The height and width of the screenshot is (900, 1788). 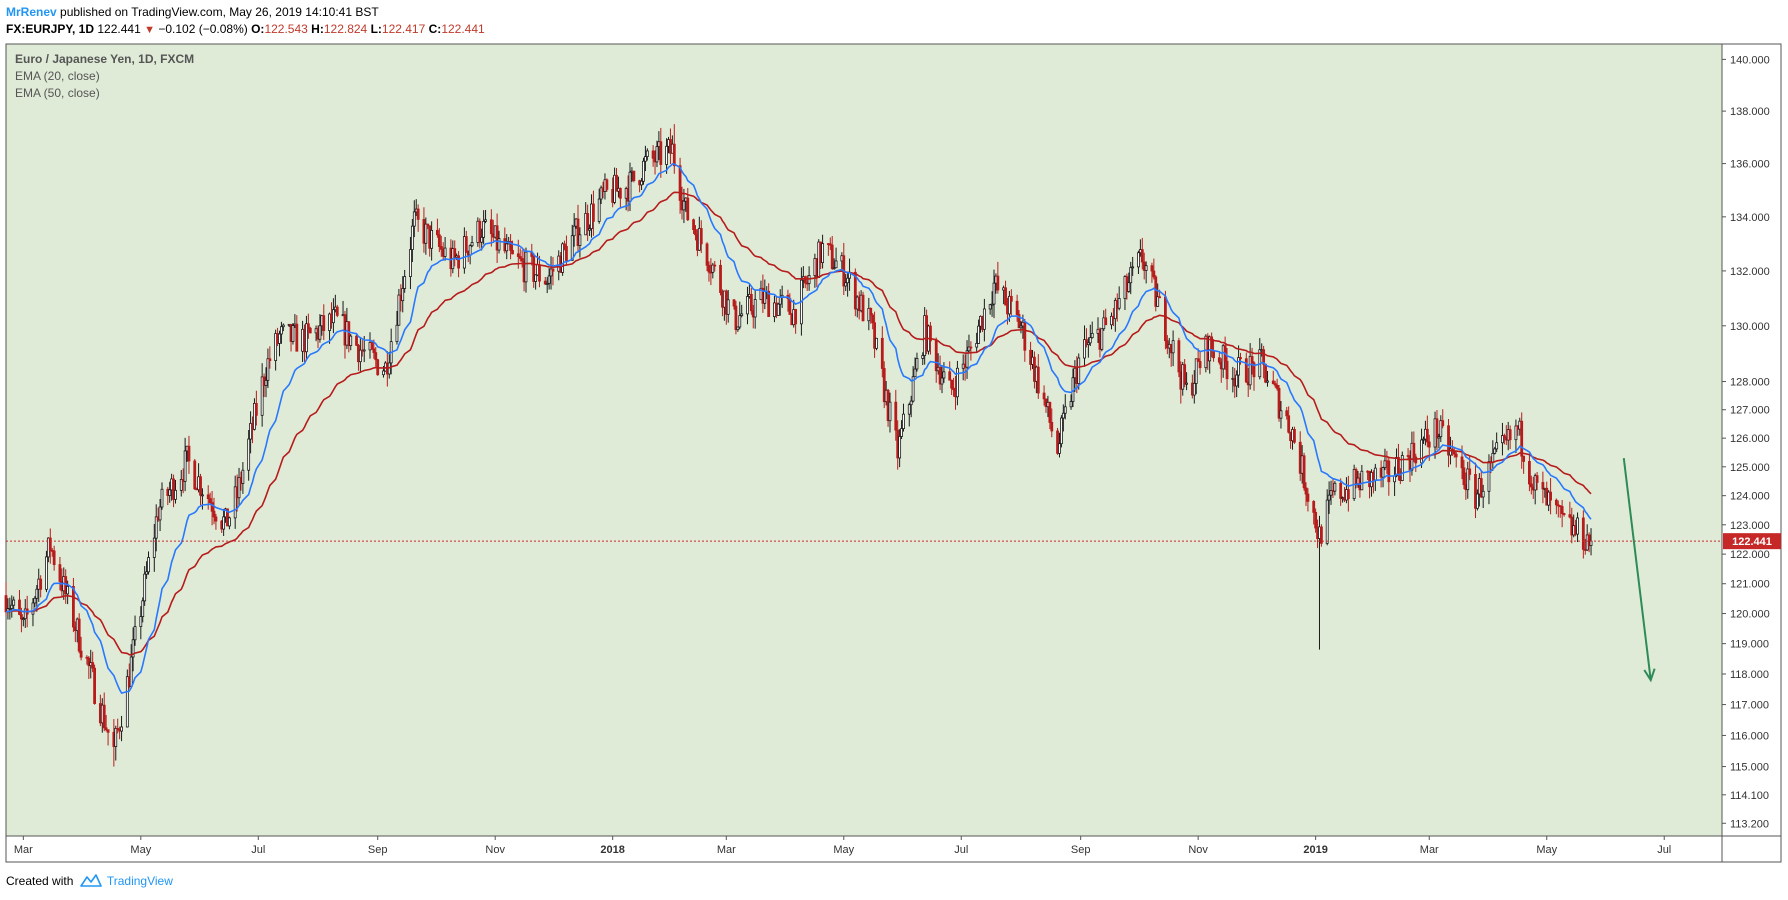 What do you see at coordinates (139, 881) in the screenshot?
I see `tradingview-link: TradingView` at bounding box center [139, 881].